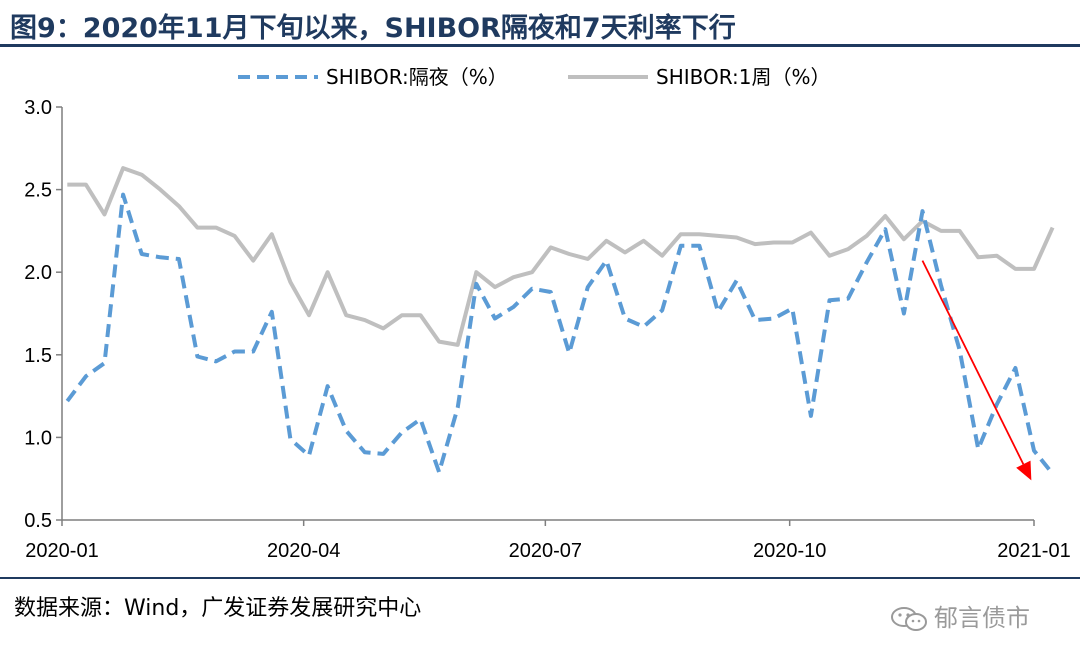  I want to click on annotation-layer, so click(976, 370).